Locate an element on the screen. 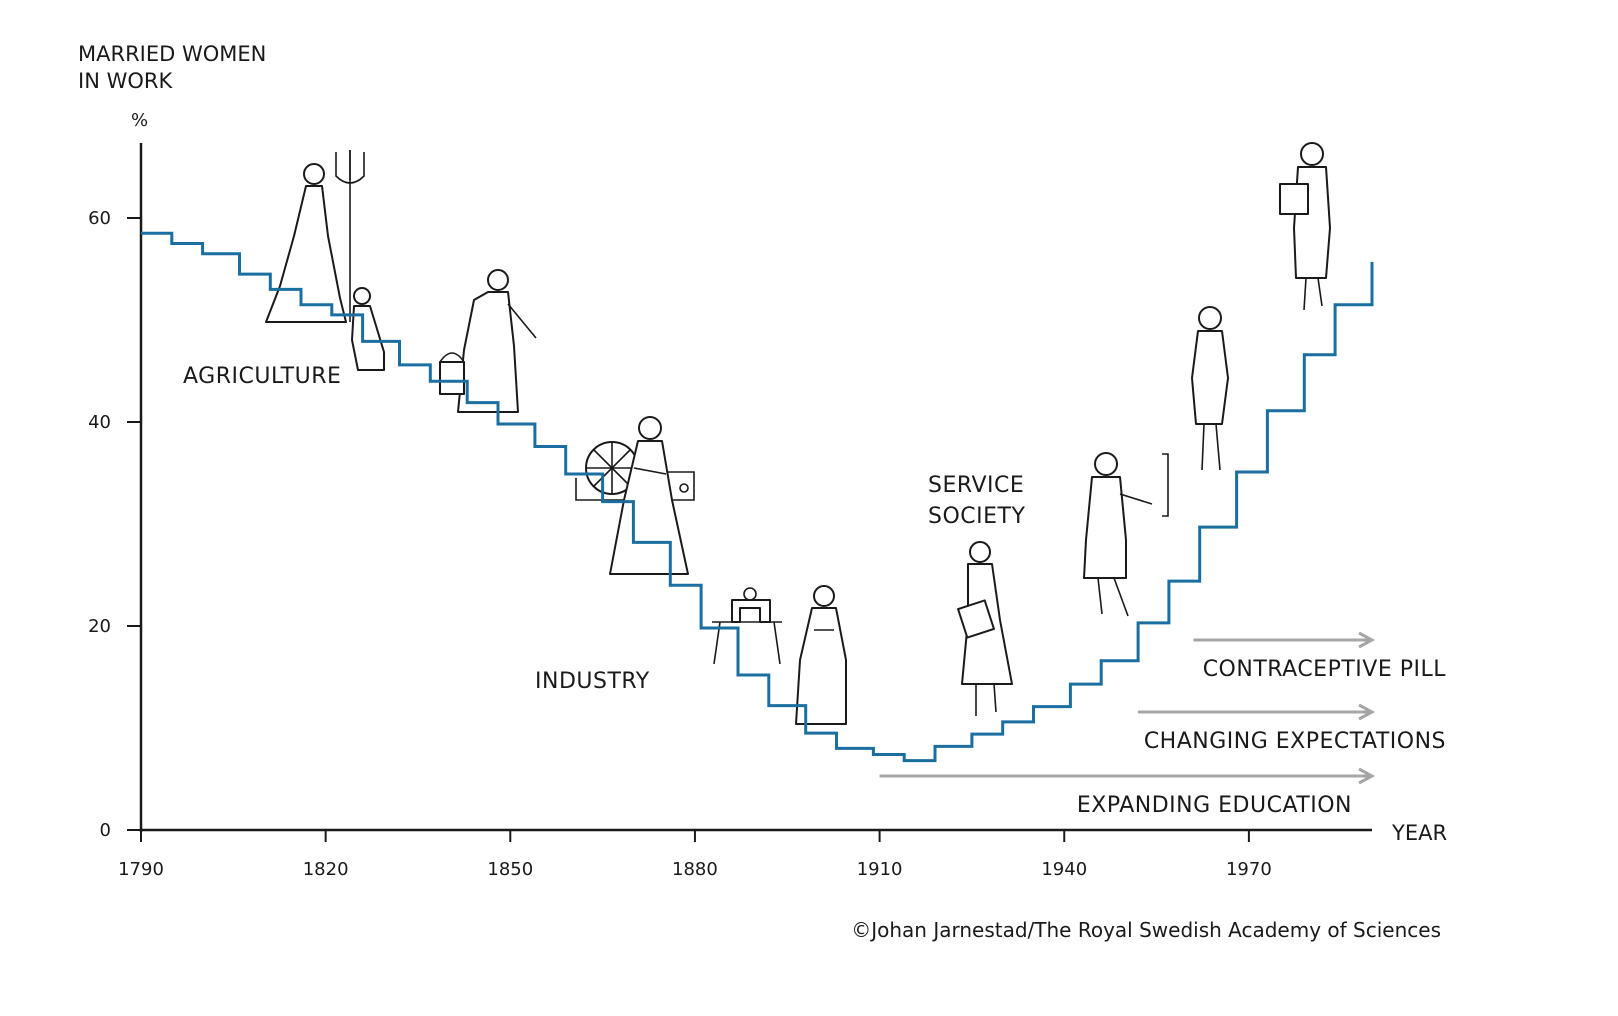 The image size is (1618, 1016). driver-label-1: CONTRACEPTIVE PILL is located at coordinates (1325, 669).